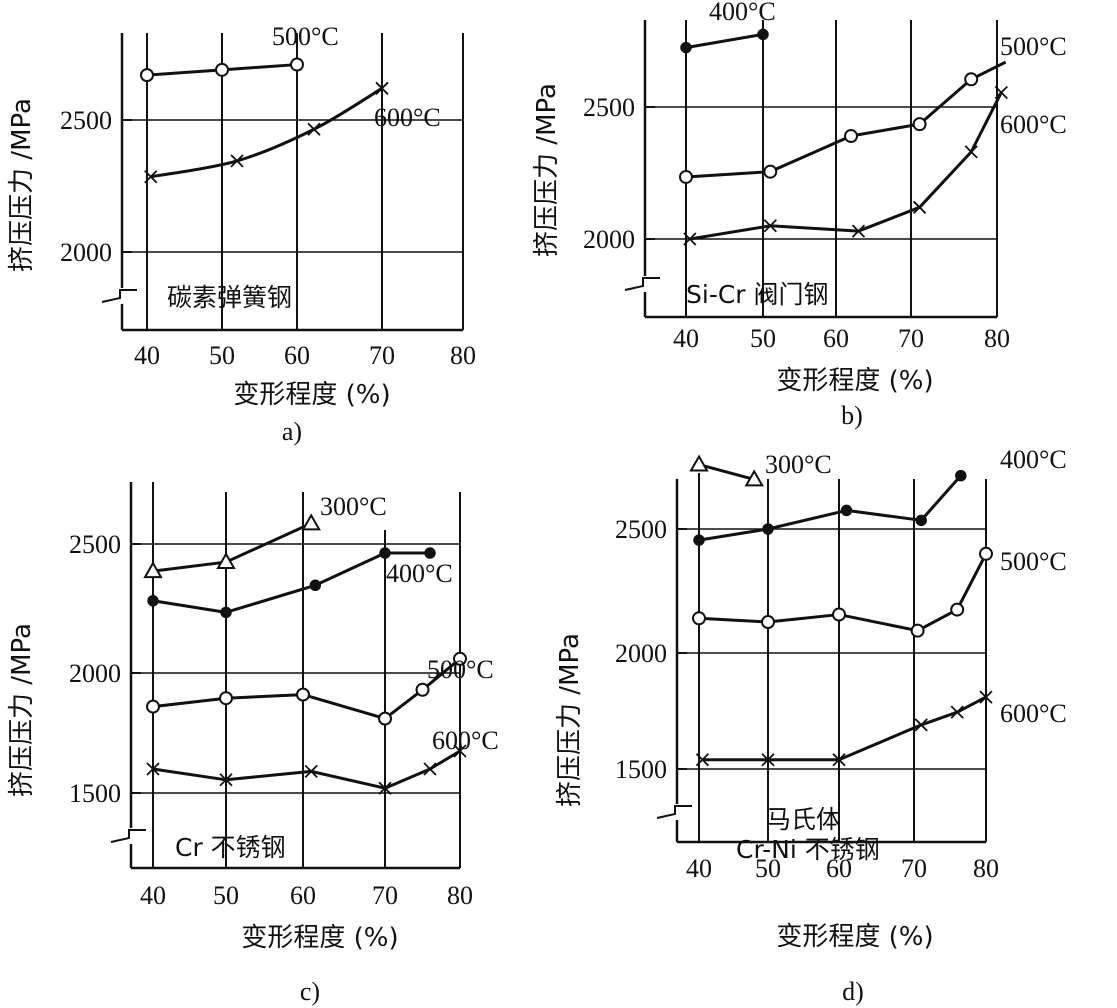 The image size is (1117, 1008). What do you see at coordinates (407, 117) in the screenshot?
I see `series-label: 600°C` at bounding box center [407, 117].